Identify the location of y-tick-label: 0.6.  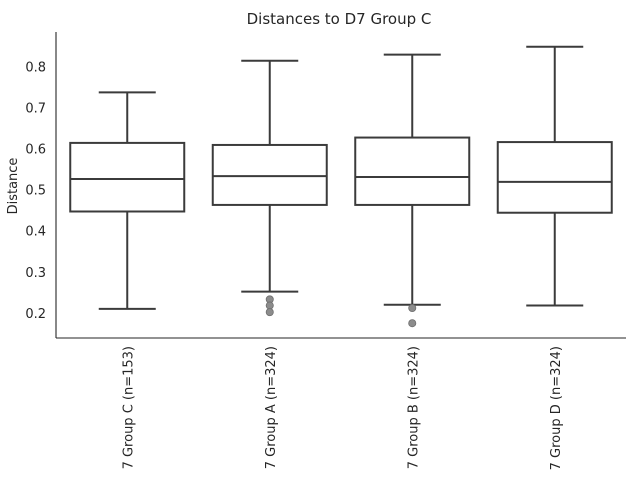
(35, 150).